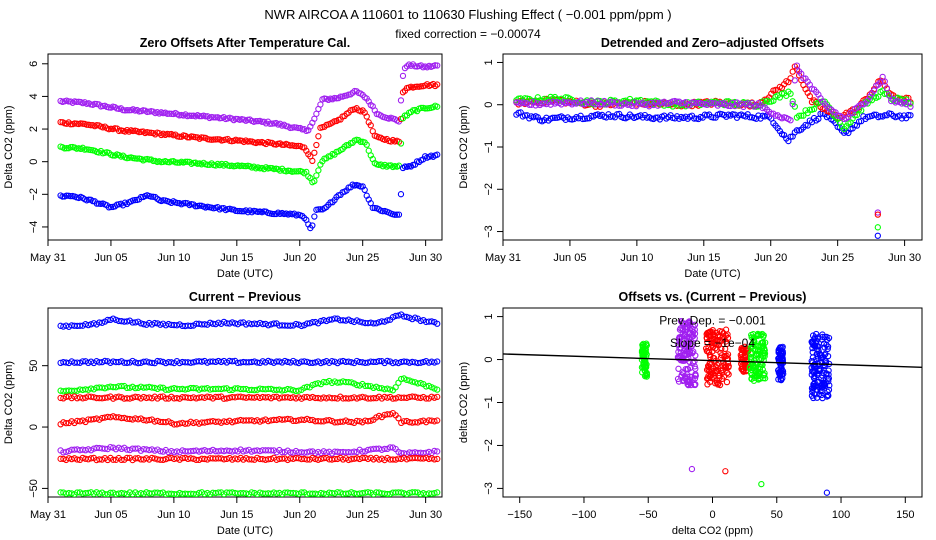 The width and height of the screenshot is (936, 540). What do you see at coordinates (489, 105) in the screenshot?
I see `y-tick-label: 0` at bounding box center [489, 105].